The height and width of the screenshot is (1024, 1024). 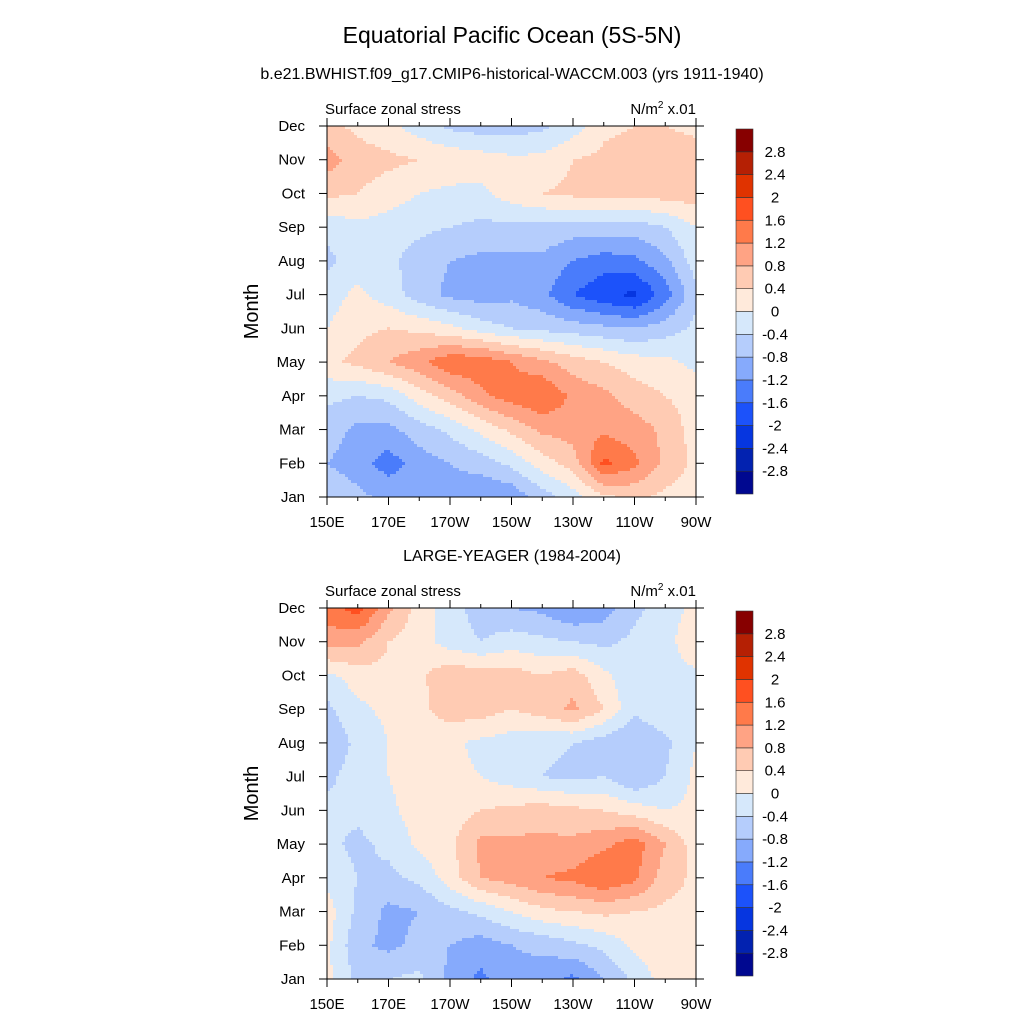 What do you see at coordinates (744, 254) in the screenshot?
I see `colorbar-box` at bounding box center [744, 254].